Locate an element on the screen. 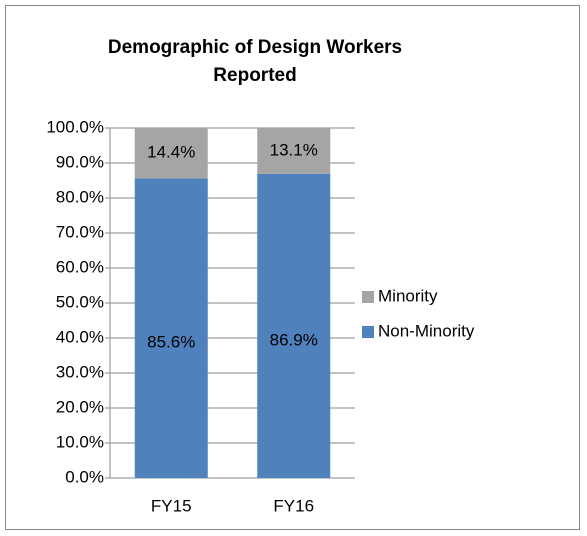 The width and height of the screenshot is (587, 536). y-tick-label: 50.0% is located at coordinates (80, 301).